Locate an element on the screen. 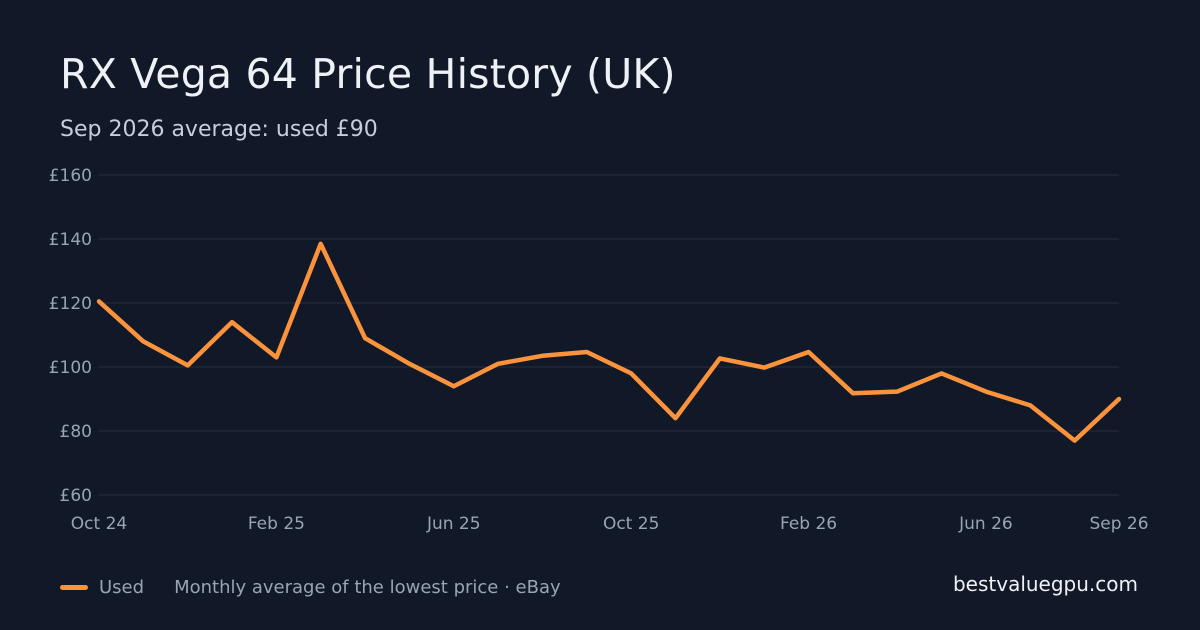  x-tick-label: Oct 24 is located at coordinates (99, 524).